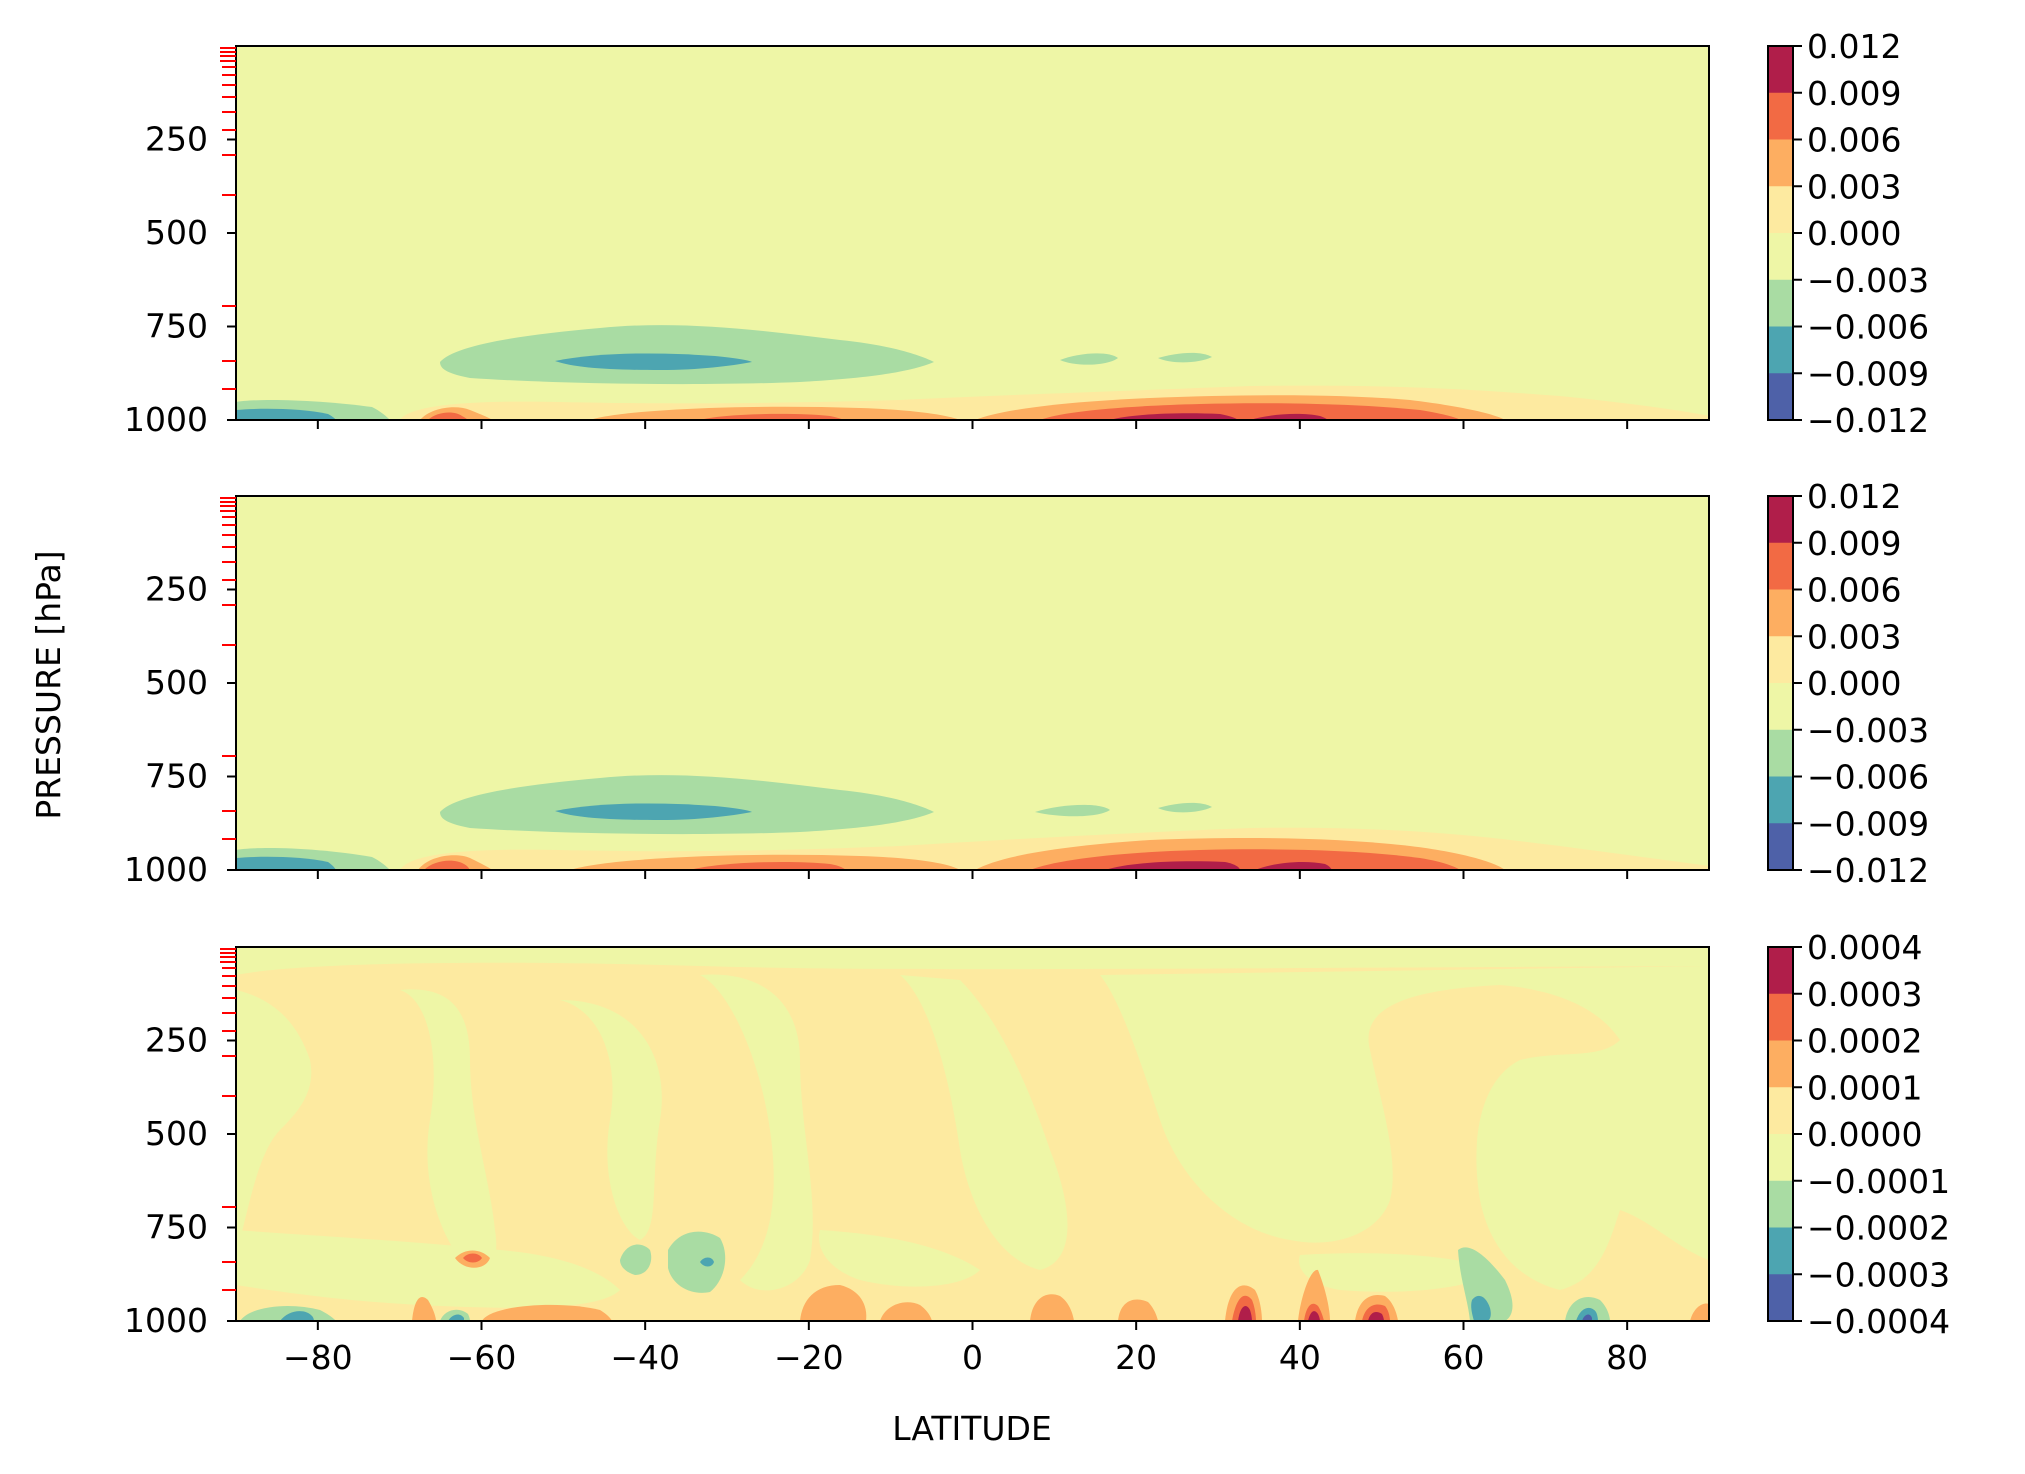 The height and width of the screenshot is (1474, 2025). What do you see at coordinates (1864, 1041) in the screenshot?
I see `colorbar-tick-label: 0.0002` at bounding box center [1864, 1041].